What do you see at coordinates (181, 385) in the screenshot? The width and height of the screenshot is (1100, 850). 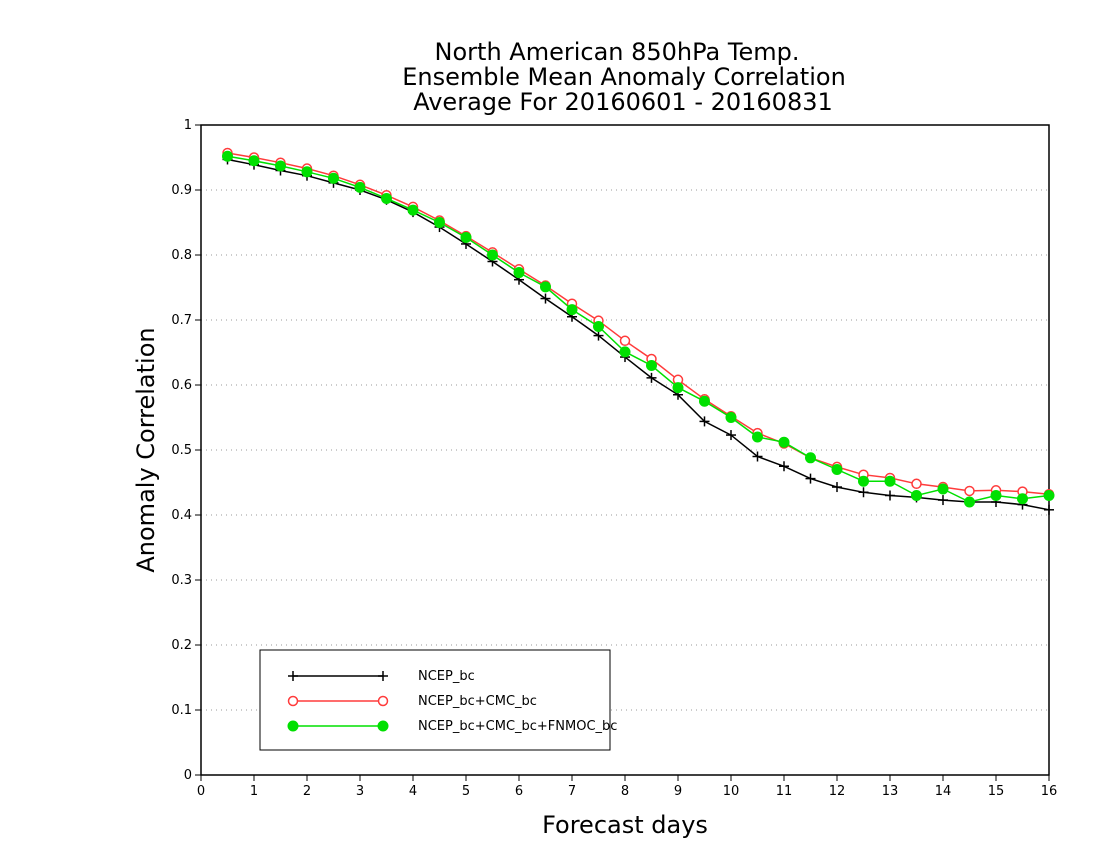 I see `y-tick-label-6: 0.6` at bounding box center [181, 385].